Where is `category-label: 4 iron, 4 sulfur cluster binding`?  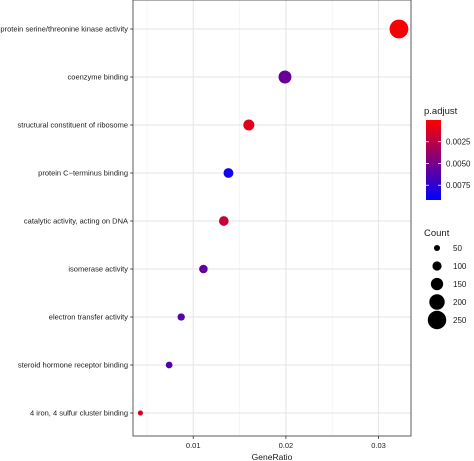
category-label: 4 iron, 4 sulfur cluster binding is located at coordinates (79, 413).